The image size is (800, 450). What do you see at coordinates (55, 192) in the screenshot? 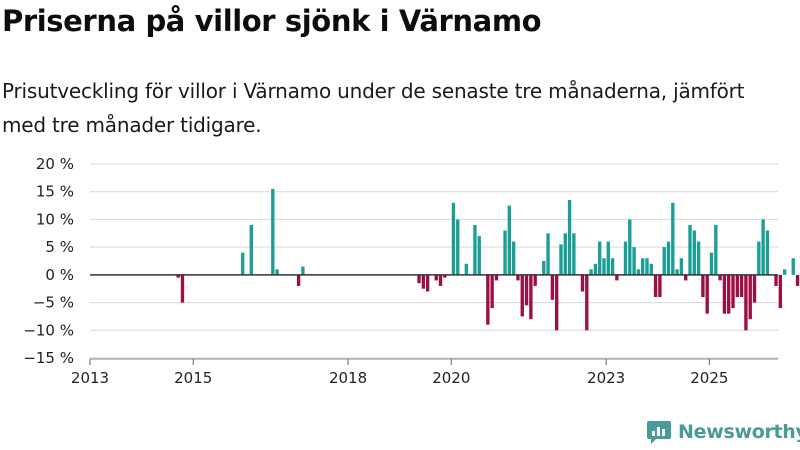
I see `y-tick-label: 15 %` at bounding box center [55, 192].